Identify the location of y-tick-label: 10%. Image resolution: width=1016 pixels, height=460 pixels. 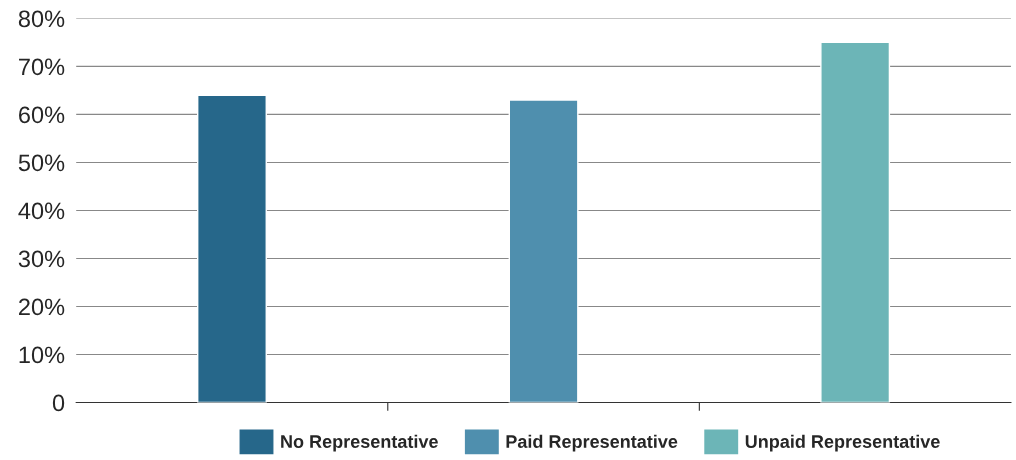
(42, 355).